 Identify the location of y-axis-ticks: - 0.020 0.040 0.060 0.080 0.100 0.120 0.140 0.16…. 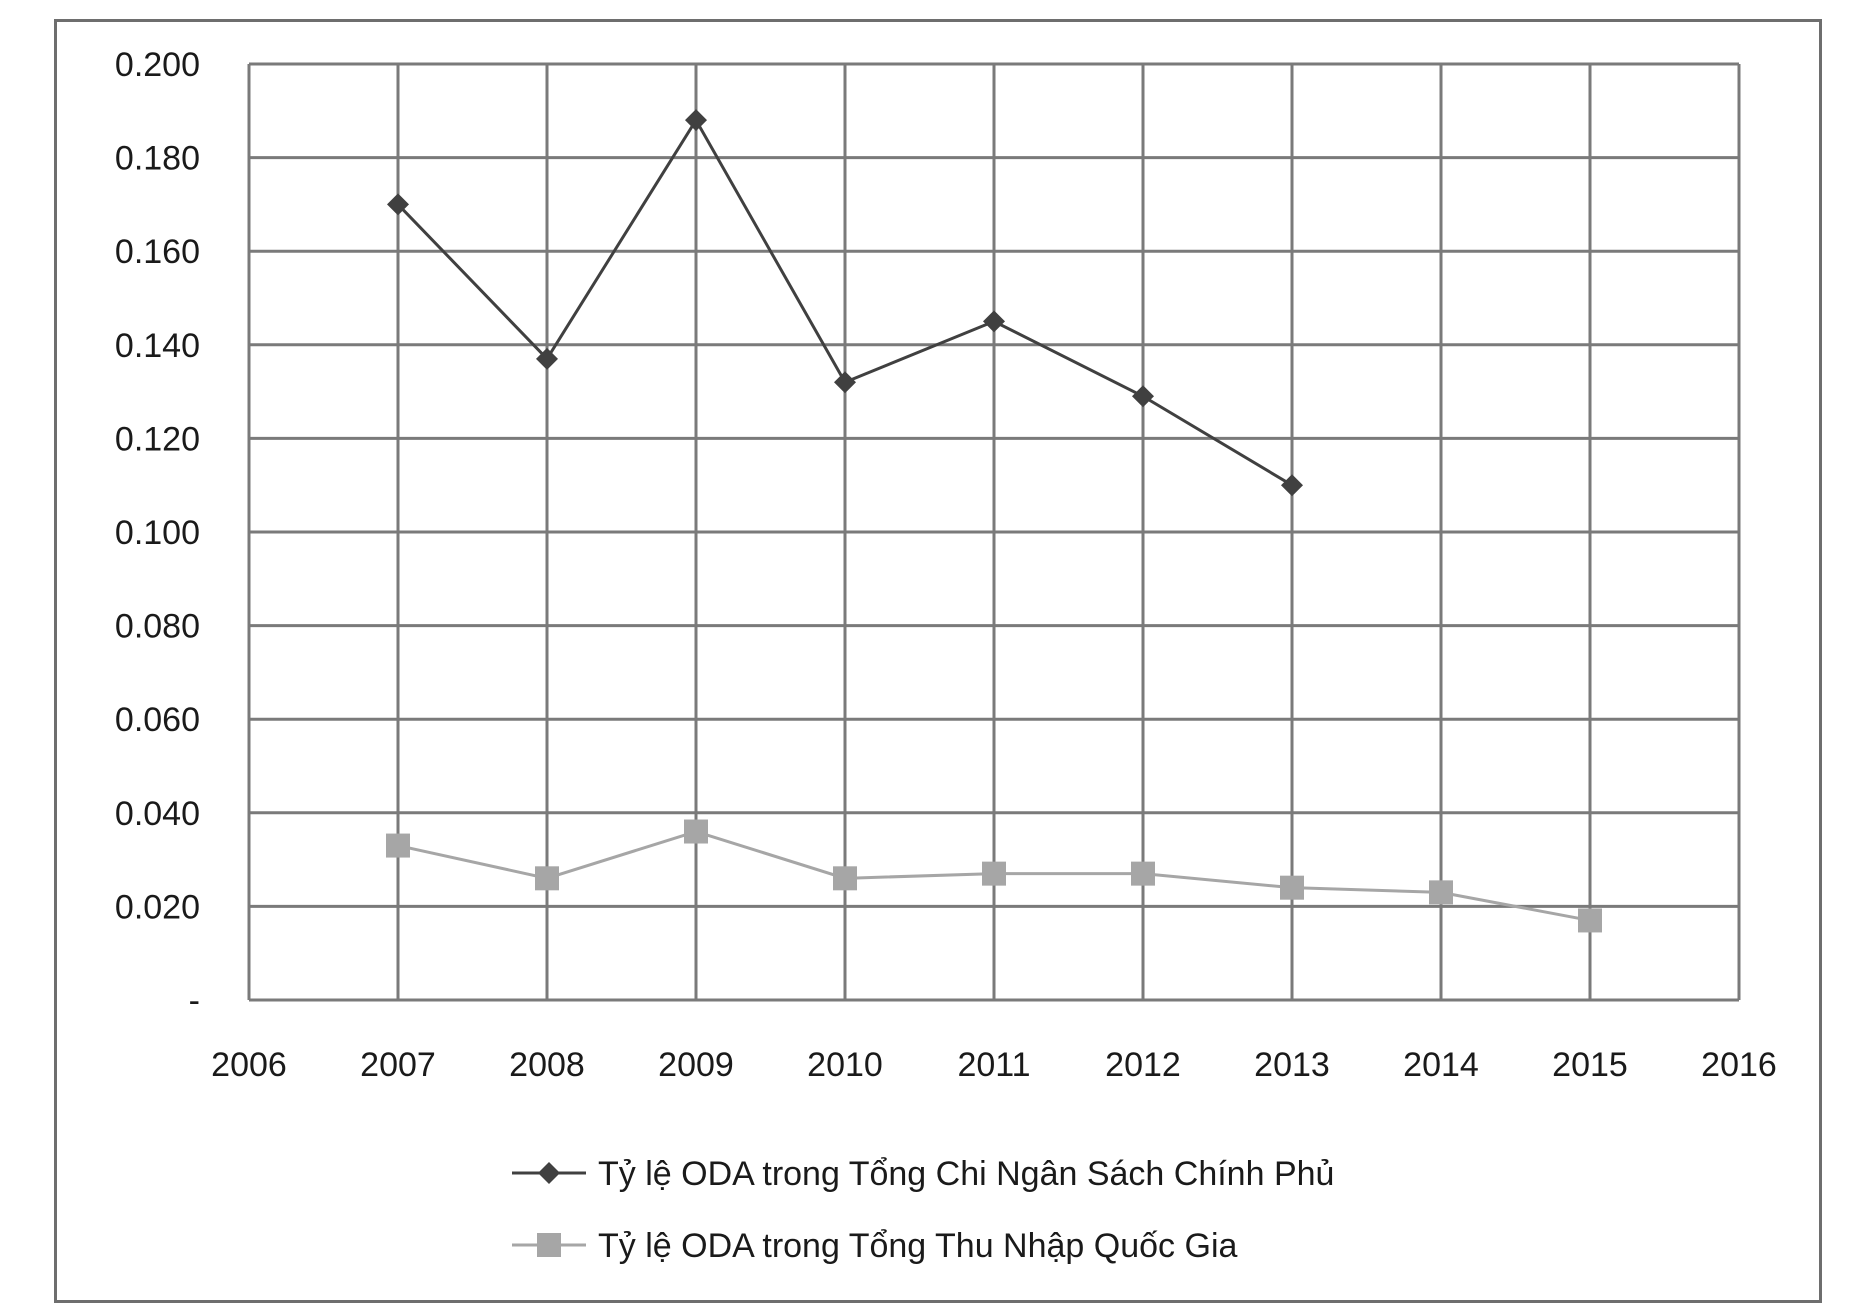
(157, 533).